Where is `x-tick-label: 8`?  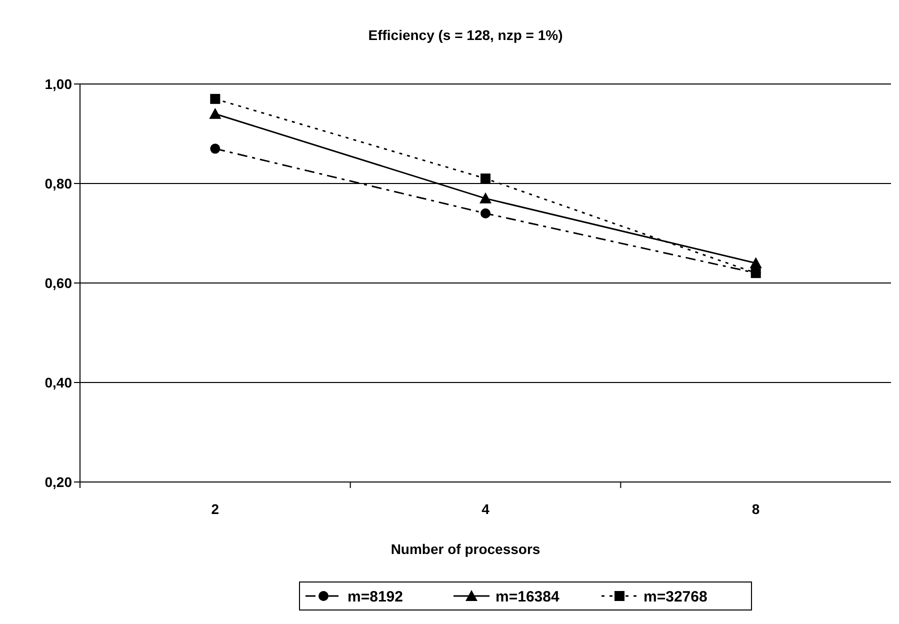 x-tick-label: 8 is located at coordinates (756, 509).